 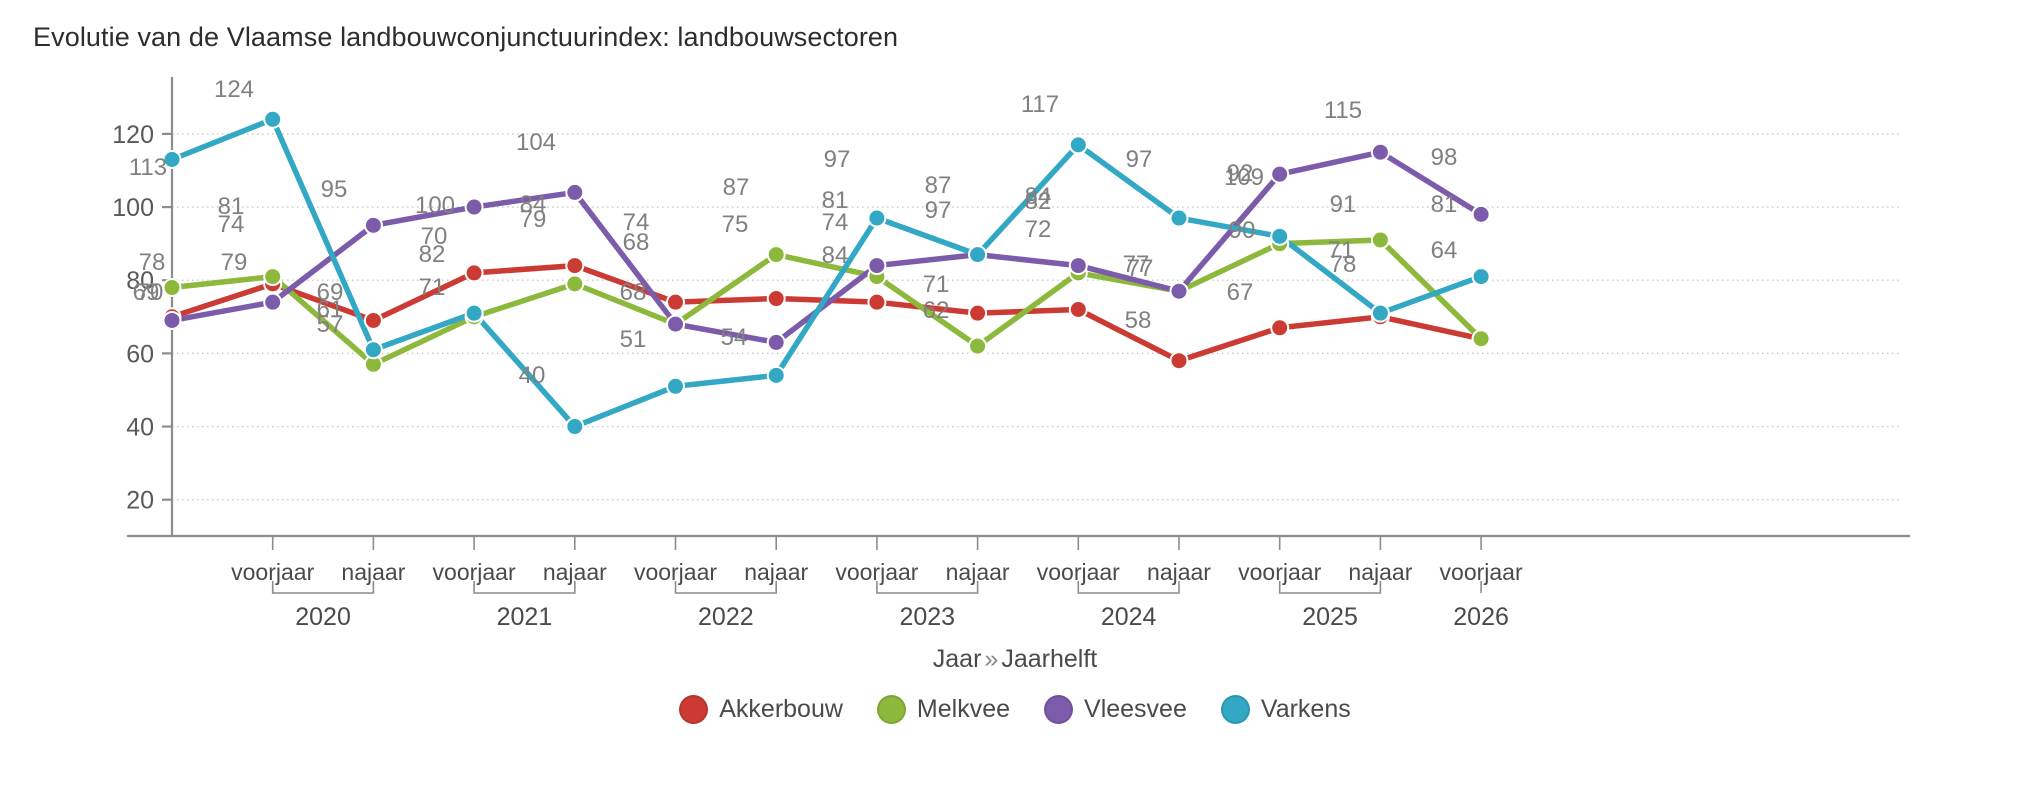 What do you see at coordinates (726, 617) in the screenshot?
I see `x-tick-year-label: 2022` at bounding box center [726, 617].